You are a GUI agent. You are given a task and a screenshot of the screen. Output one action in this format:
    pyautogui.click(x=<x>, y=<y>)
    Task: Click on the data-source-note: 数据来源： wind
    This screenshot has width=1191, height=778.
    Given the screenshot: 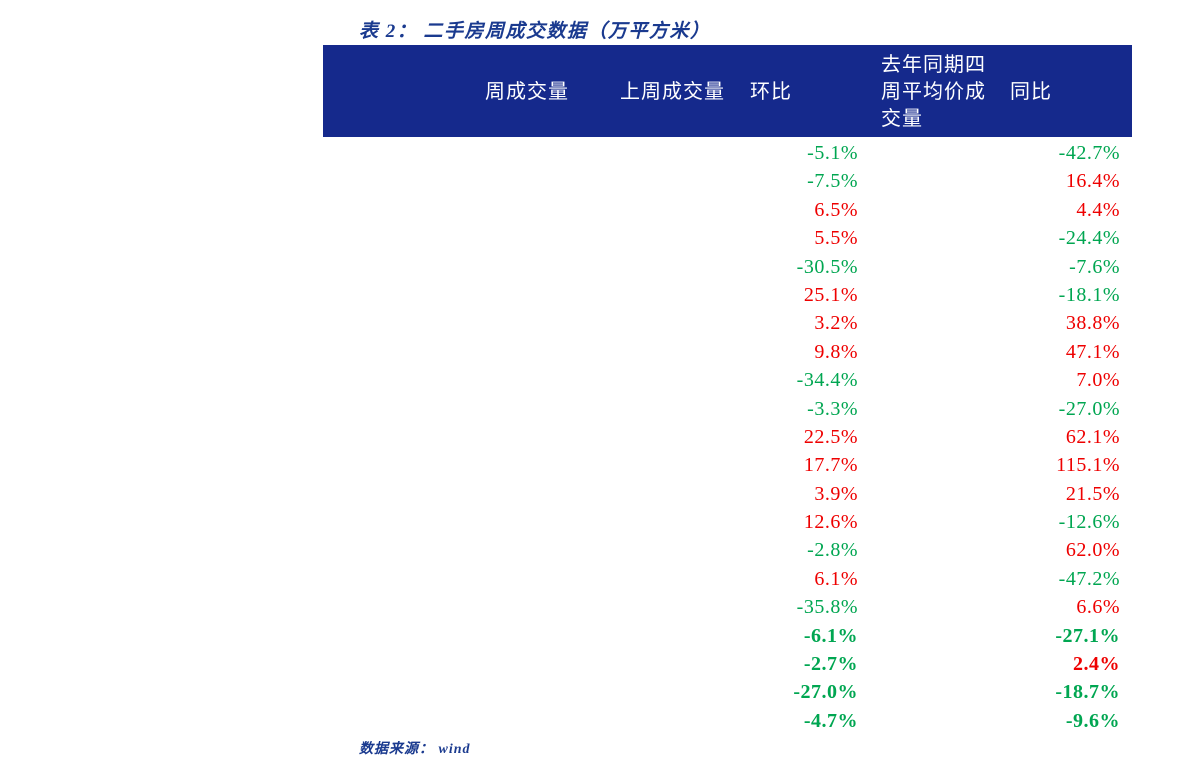 What is the action you would take?
    pyautogui.click(x=415, y=749)
    